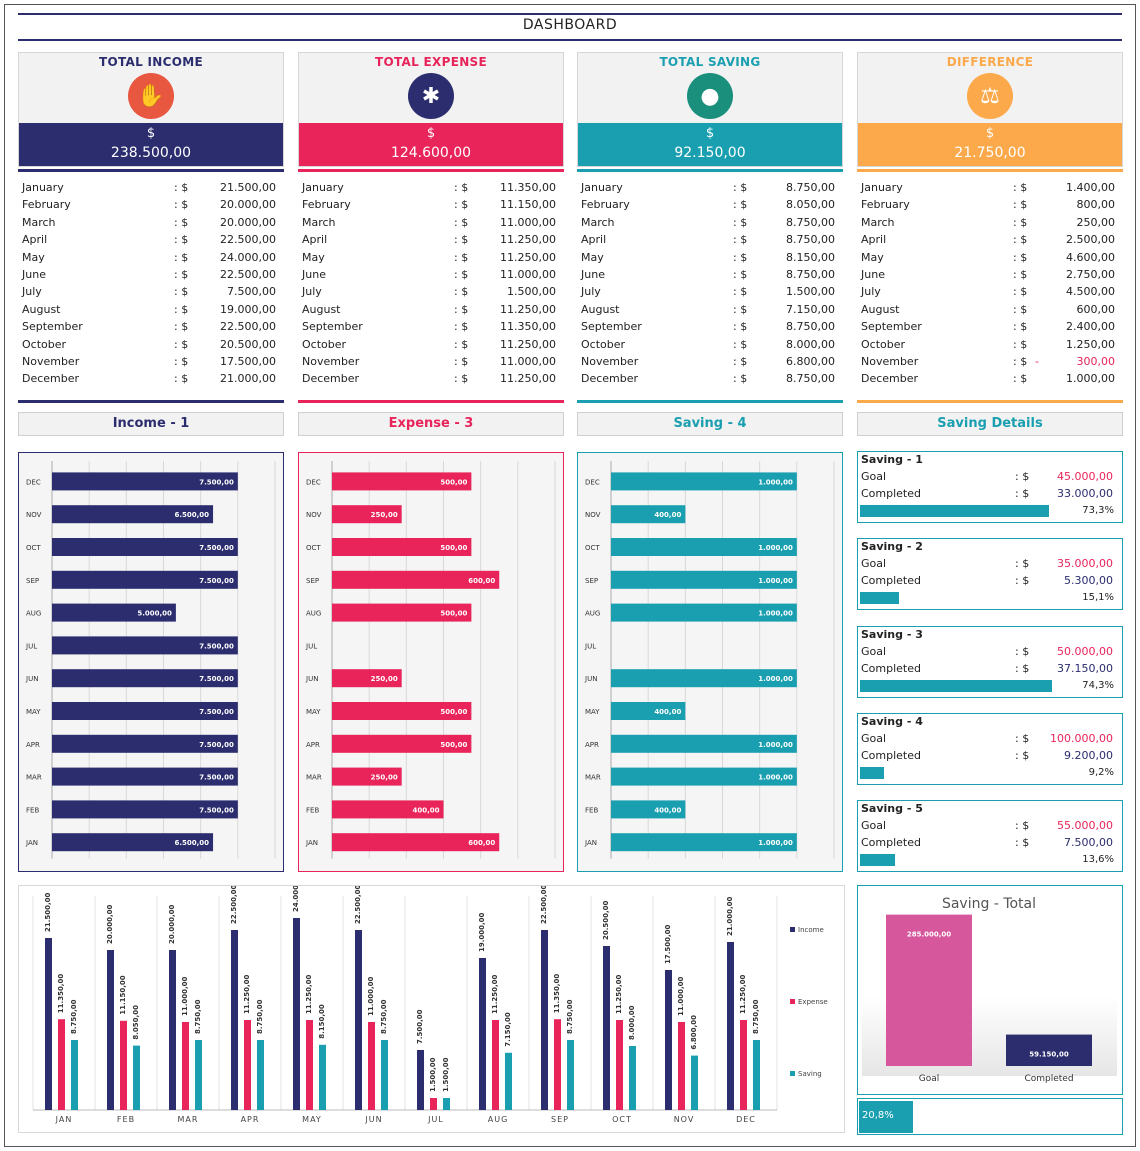  What do you see at coordinates (431, 205) in the screenshot?
I see `list-item: February: $ 11.150,00` at bounding box center [431, 205].